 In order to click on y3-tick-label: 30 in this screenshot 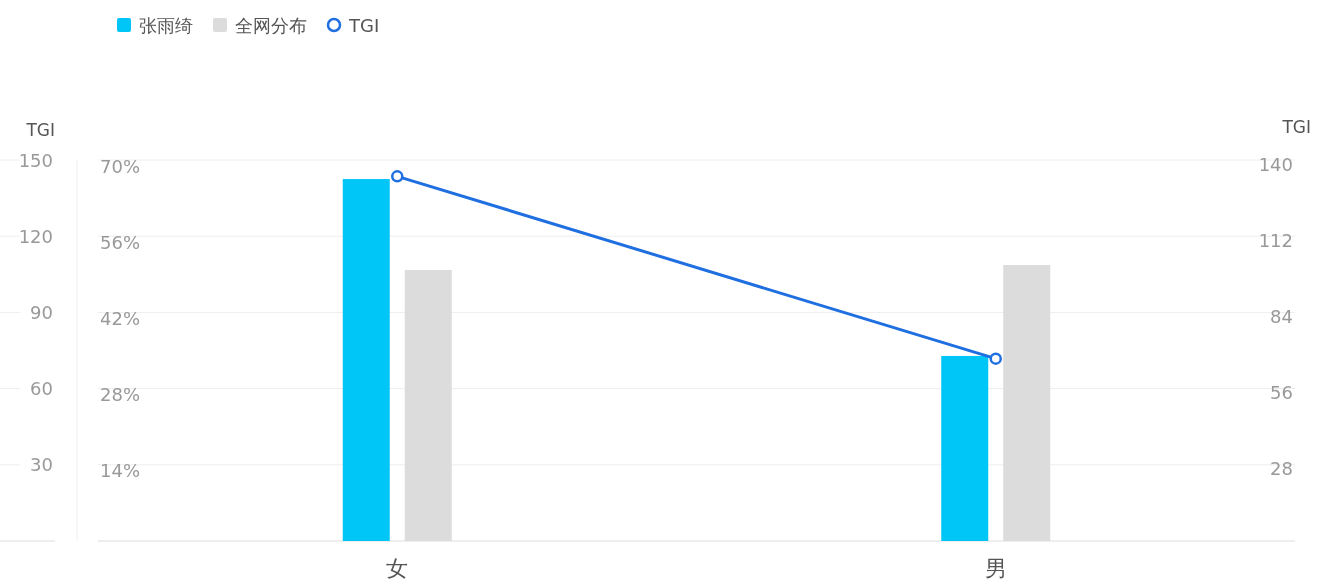, I will do `click(41, 465)`.